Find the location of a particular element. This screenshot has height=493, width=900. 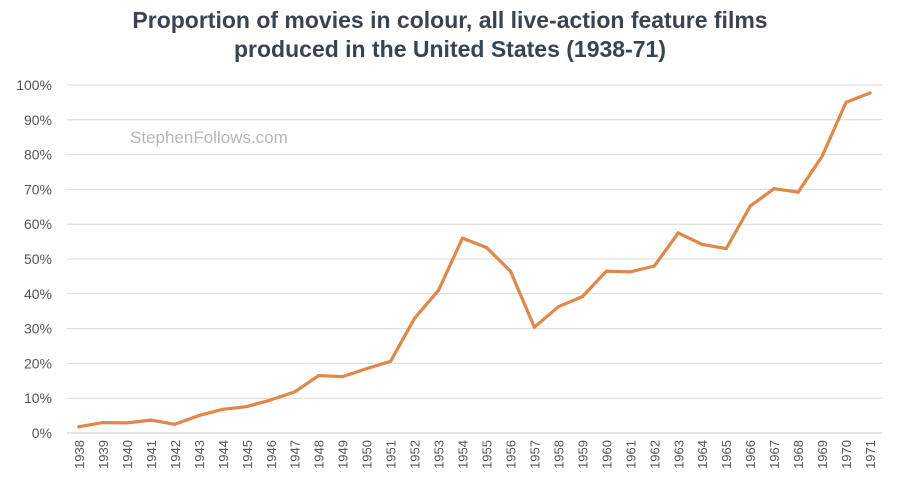

x-tick-label: 1968 is located at coordinates (798, 454).